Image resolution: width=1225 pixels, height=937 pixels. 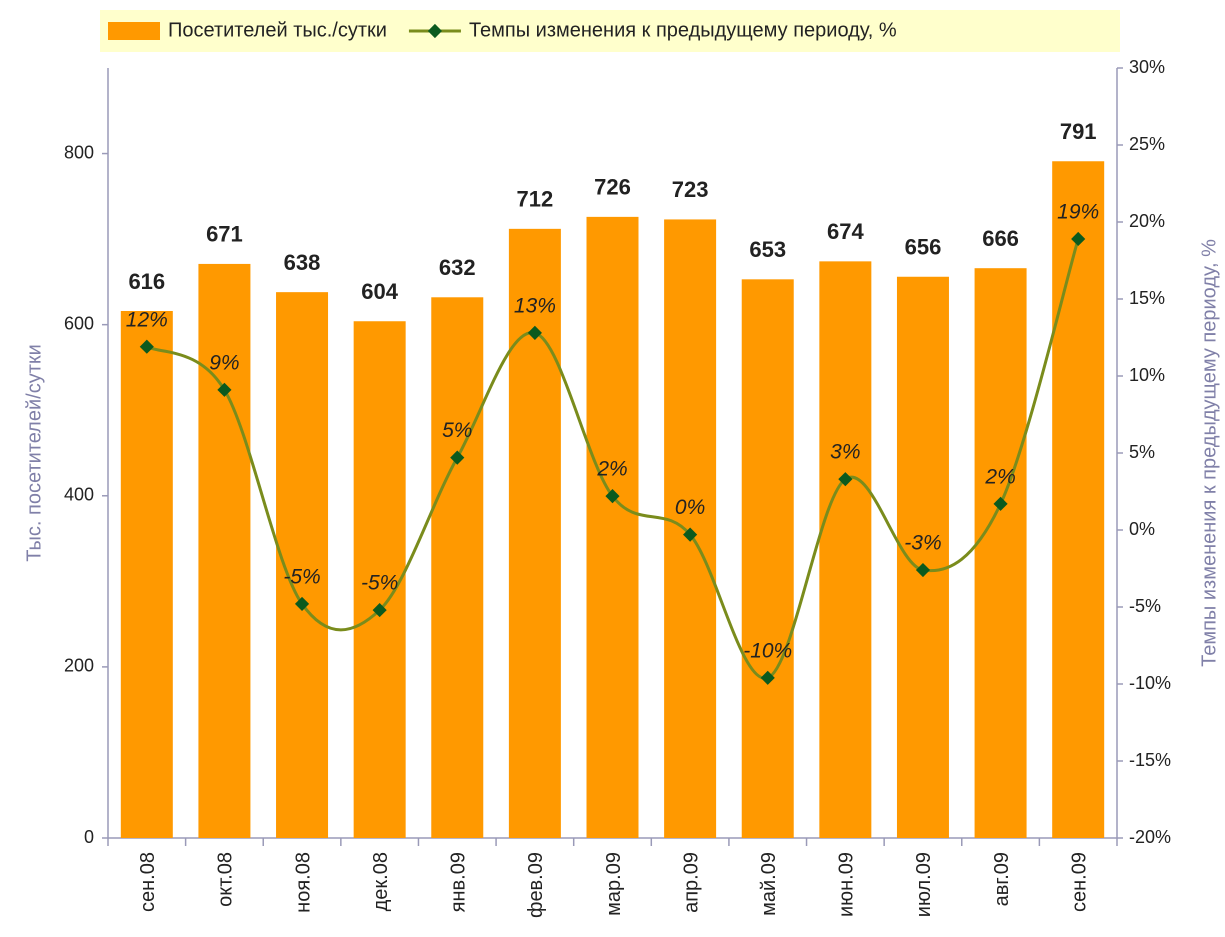 I want to click on legend-label: Темпы изменения к предыдущему периоду, %, so click(x=683, y=30).